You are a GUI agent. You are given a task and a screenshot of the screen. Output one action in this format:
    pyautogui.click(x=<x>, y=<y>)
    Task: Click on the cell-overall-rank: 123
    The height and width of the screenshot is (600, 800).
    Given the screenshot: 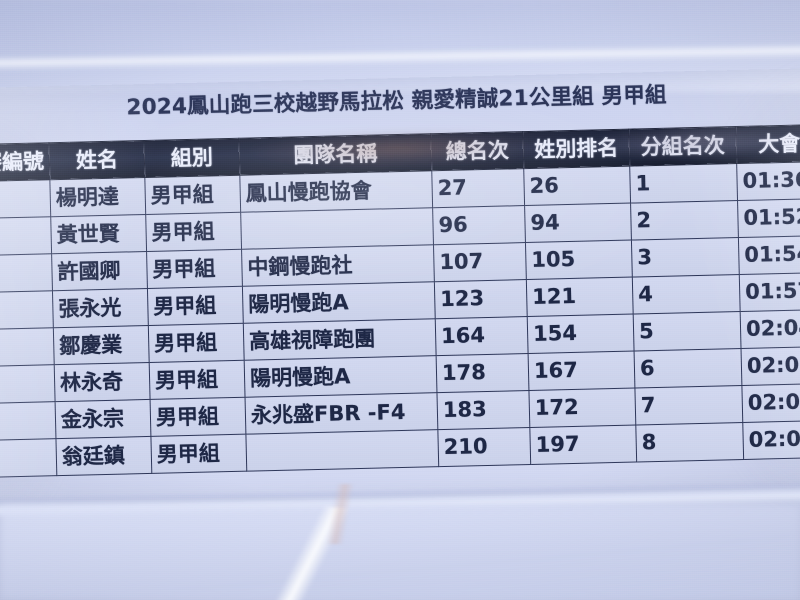 What is the action you would take?
    pyautogui.click(x=481, y=299)
    